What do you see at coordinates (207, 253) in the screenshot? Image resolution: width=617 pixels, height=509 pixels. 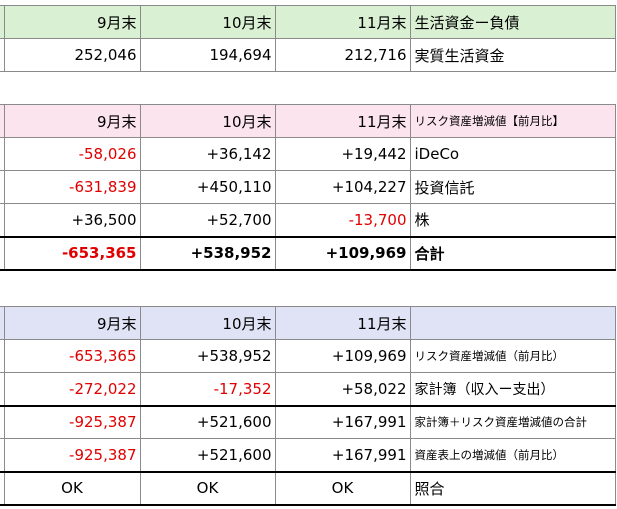 I see `total-cell-oct: +538,952` at bounding box center [207, 253].